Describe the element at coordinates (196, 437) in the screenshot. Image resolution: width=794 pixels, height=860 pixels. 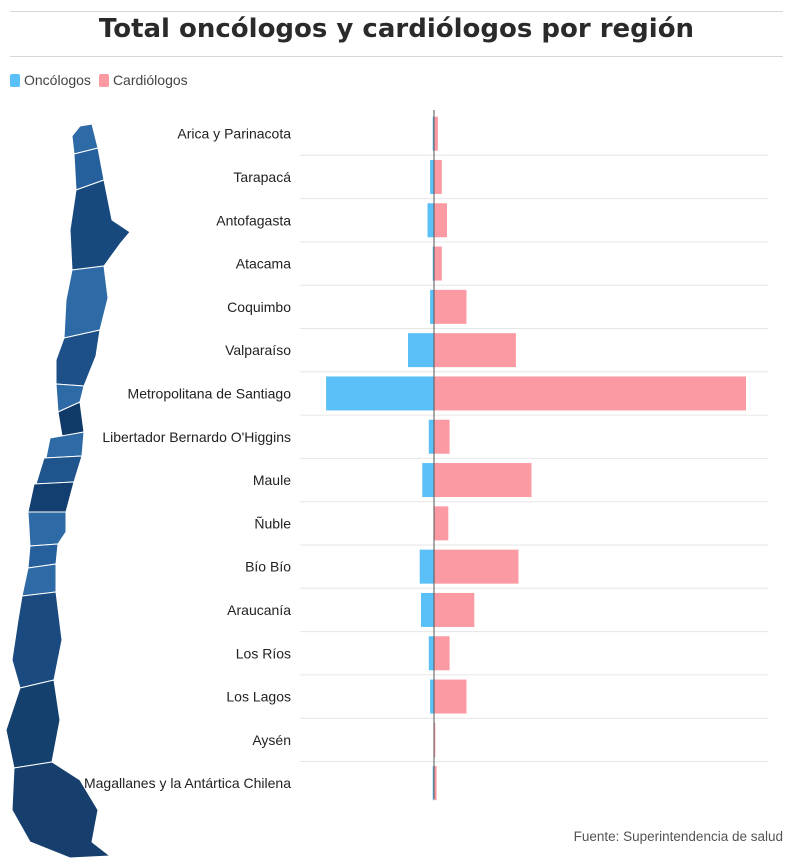
I see `category-label: Libertador Bernardo O'Higgins` at that location.